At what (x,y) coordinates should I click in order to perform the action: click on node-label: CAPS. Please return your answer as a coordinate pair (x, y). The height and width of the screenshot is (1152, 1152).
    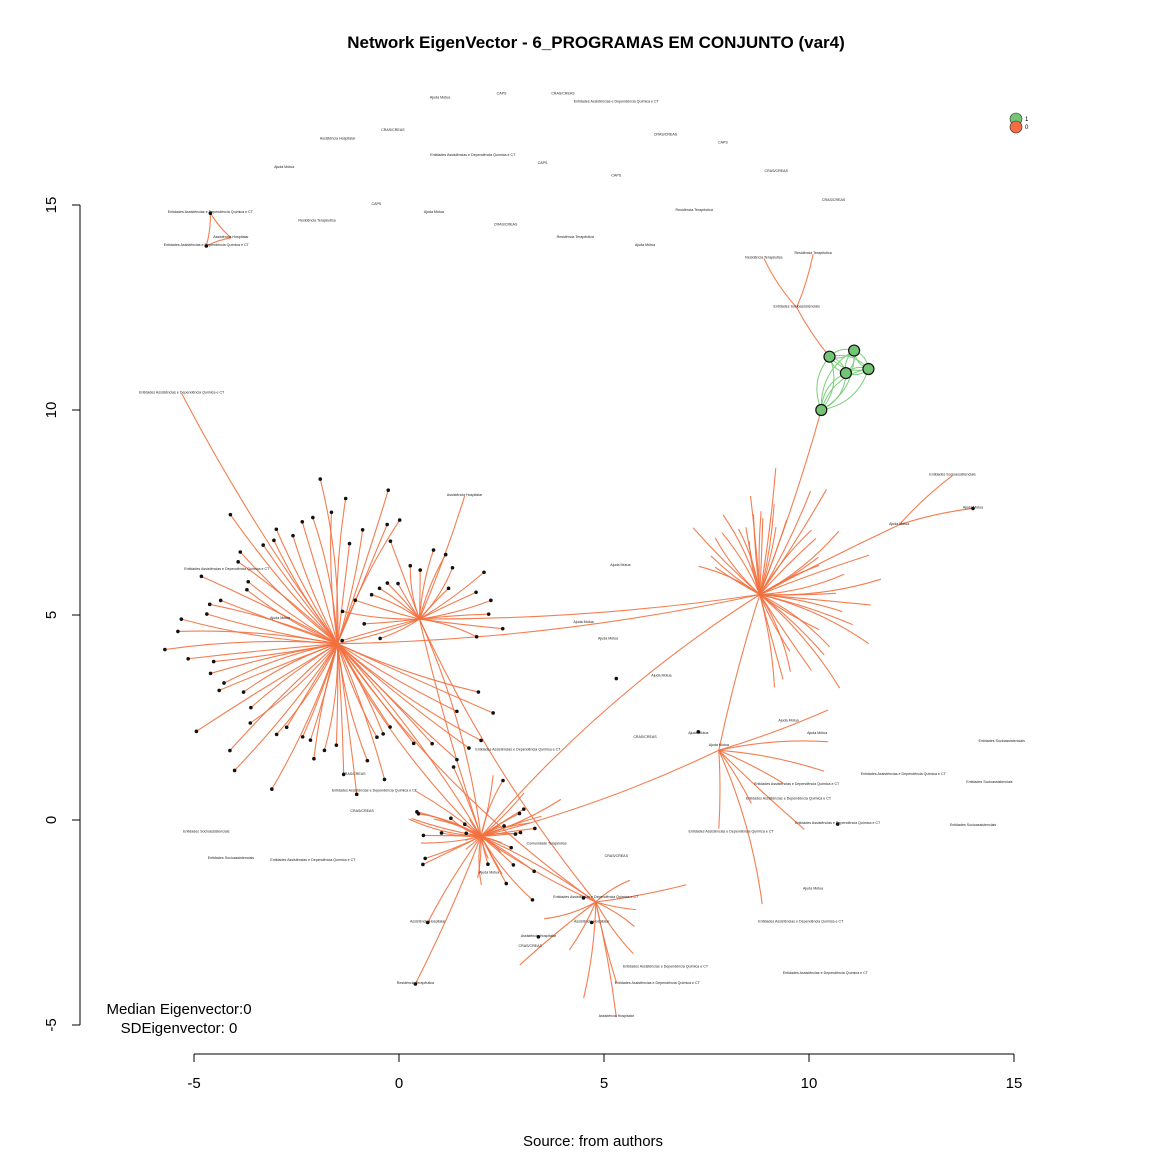
    Looking at the image, I should click on (502, 93).